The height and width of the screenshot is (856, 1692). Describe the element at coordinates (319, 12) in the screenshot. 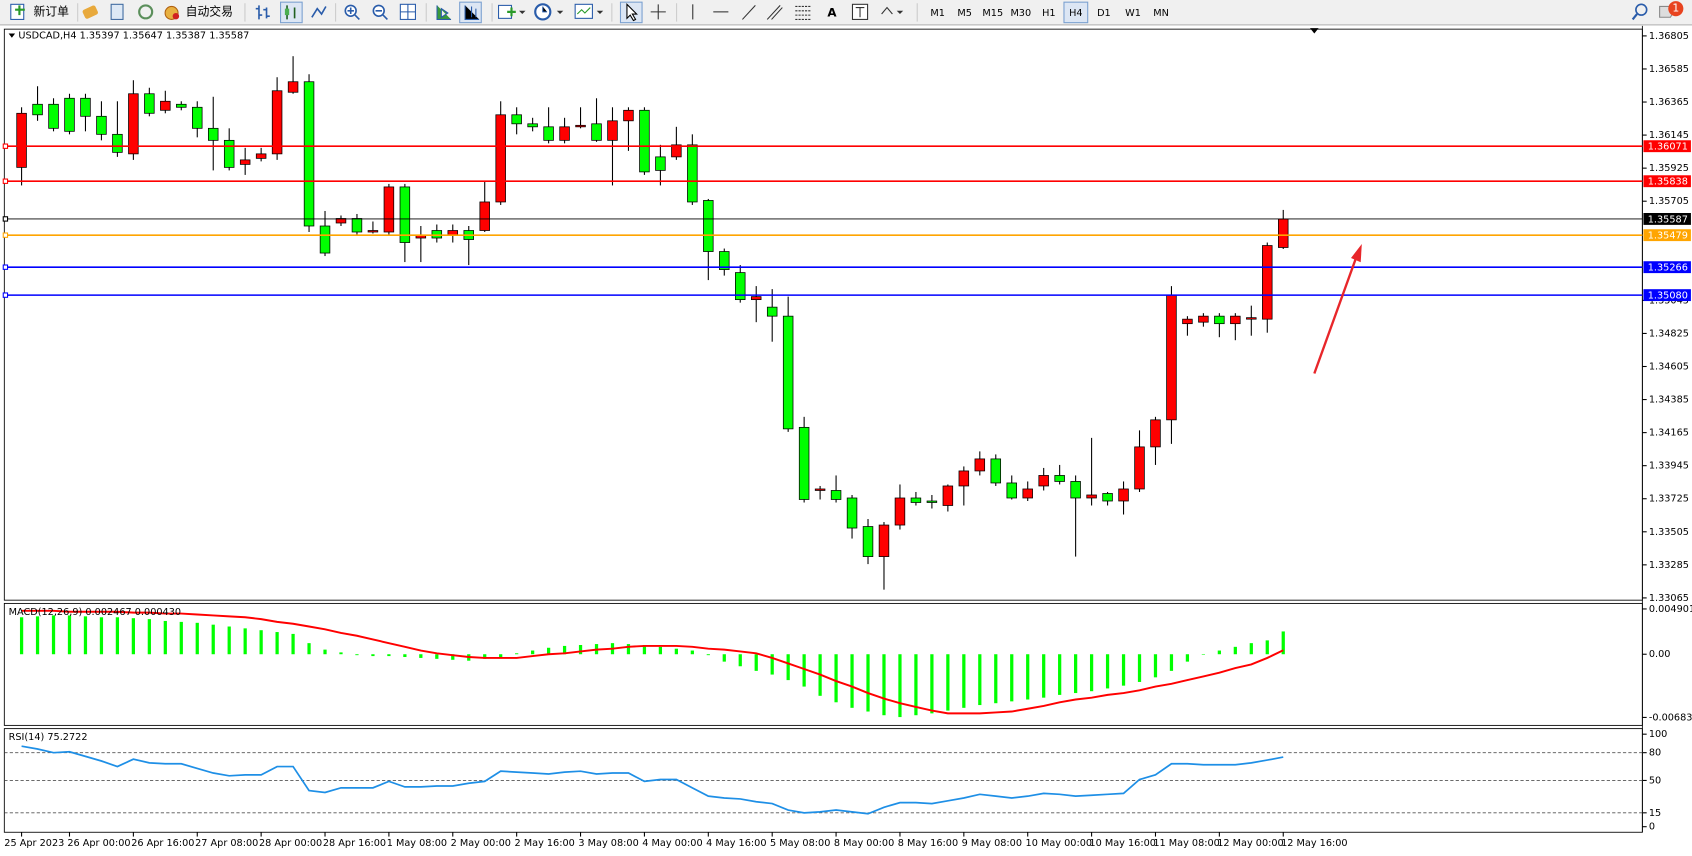

I see `line-chart-icon` at that location.